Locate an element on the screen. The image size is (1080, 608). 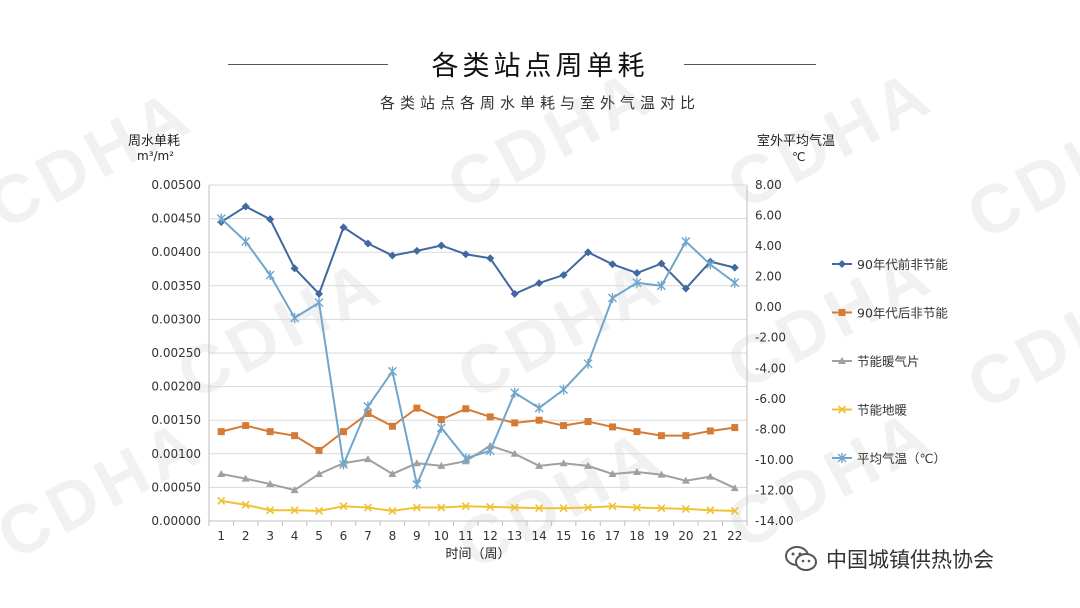
y-tick-label: 0.00050 is located at coordinates (176, 487).